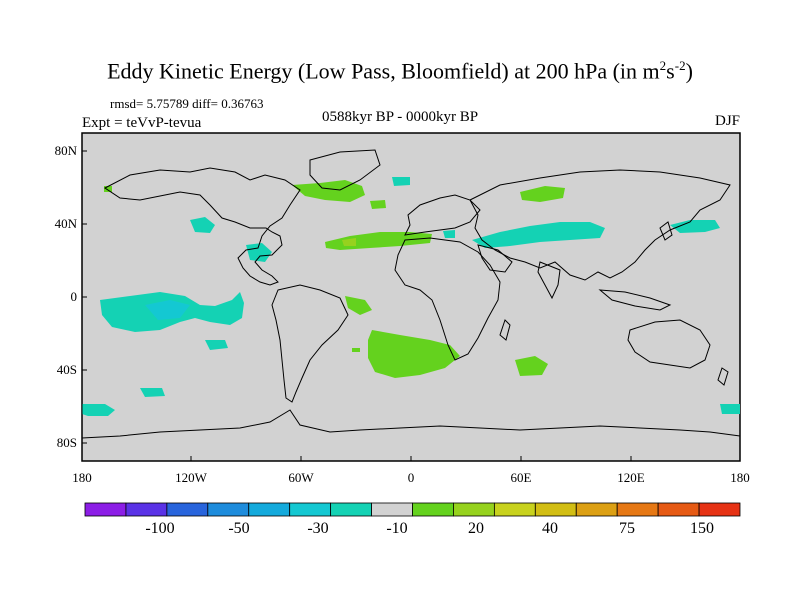  What do you see at coordinates (345, 170) in the screenshot?
I see `coast-greenland` at bounding box center [345, 170].